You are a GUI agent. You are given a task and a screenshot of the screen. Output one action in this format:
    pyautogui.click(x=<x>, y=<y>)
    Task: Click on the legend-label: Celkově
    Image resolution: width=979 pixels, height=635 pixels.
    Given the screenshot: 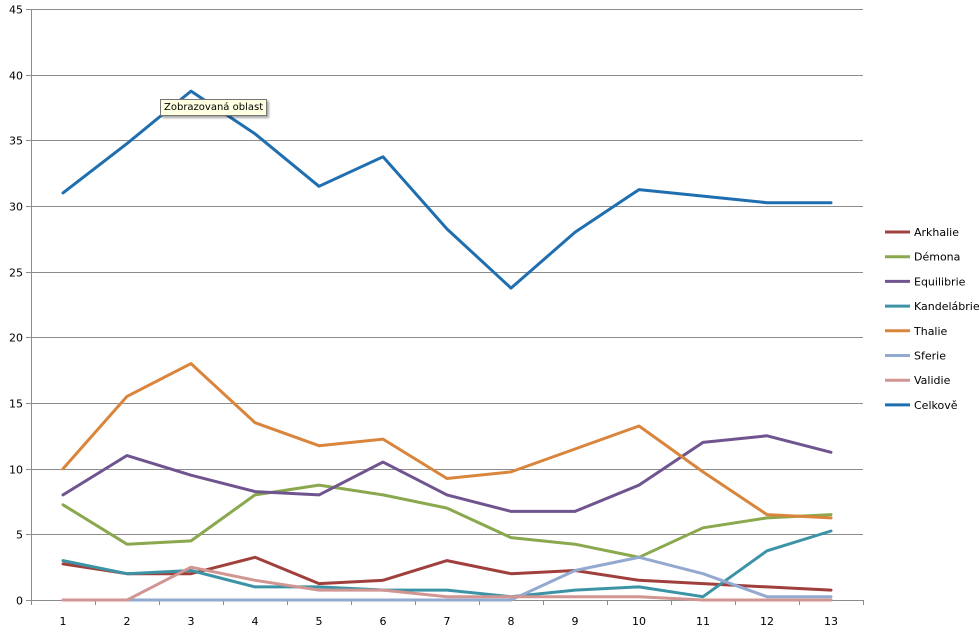 What is the action you would take?
    pyautogui.click(x=936, y=405)
    